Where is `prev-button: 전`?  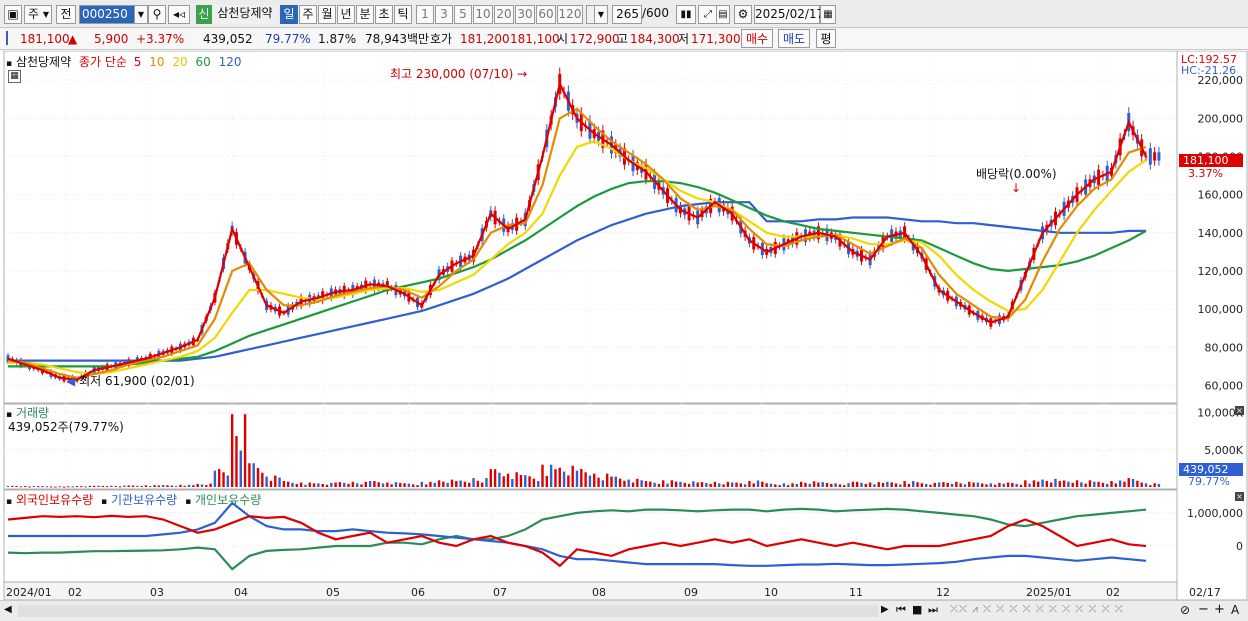
prev-button: 전 is located at coordinates (66, 14).